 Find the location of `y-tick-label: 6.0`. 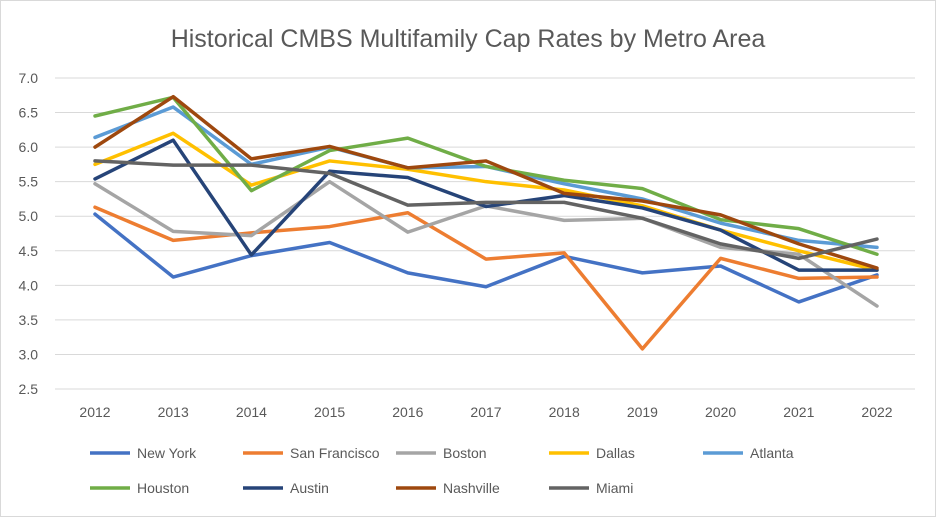

y-tick-label: 6.0 is located at coordinates (29, 147).